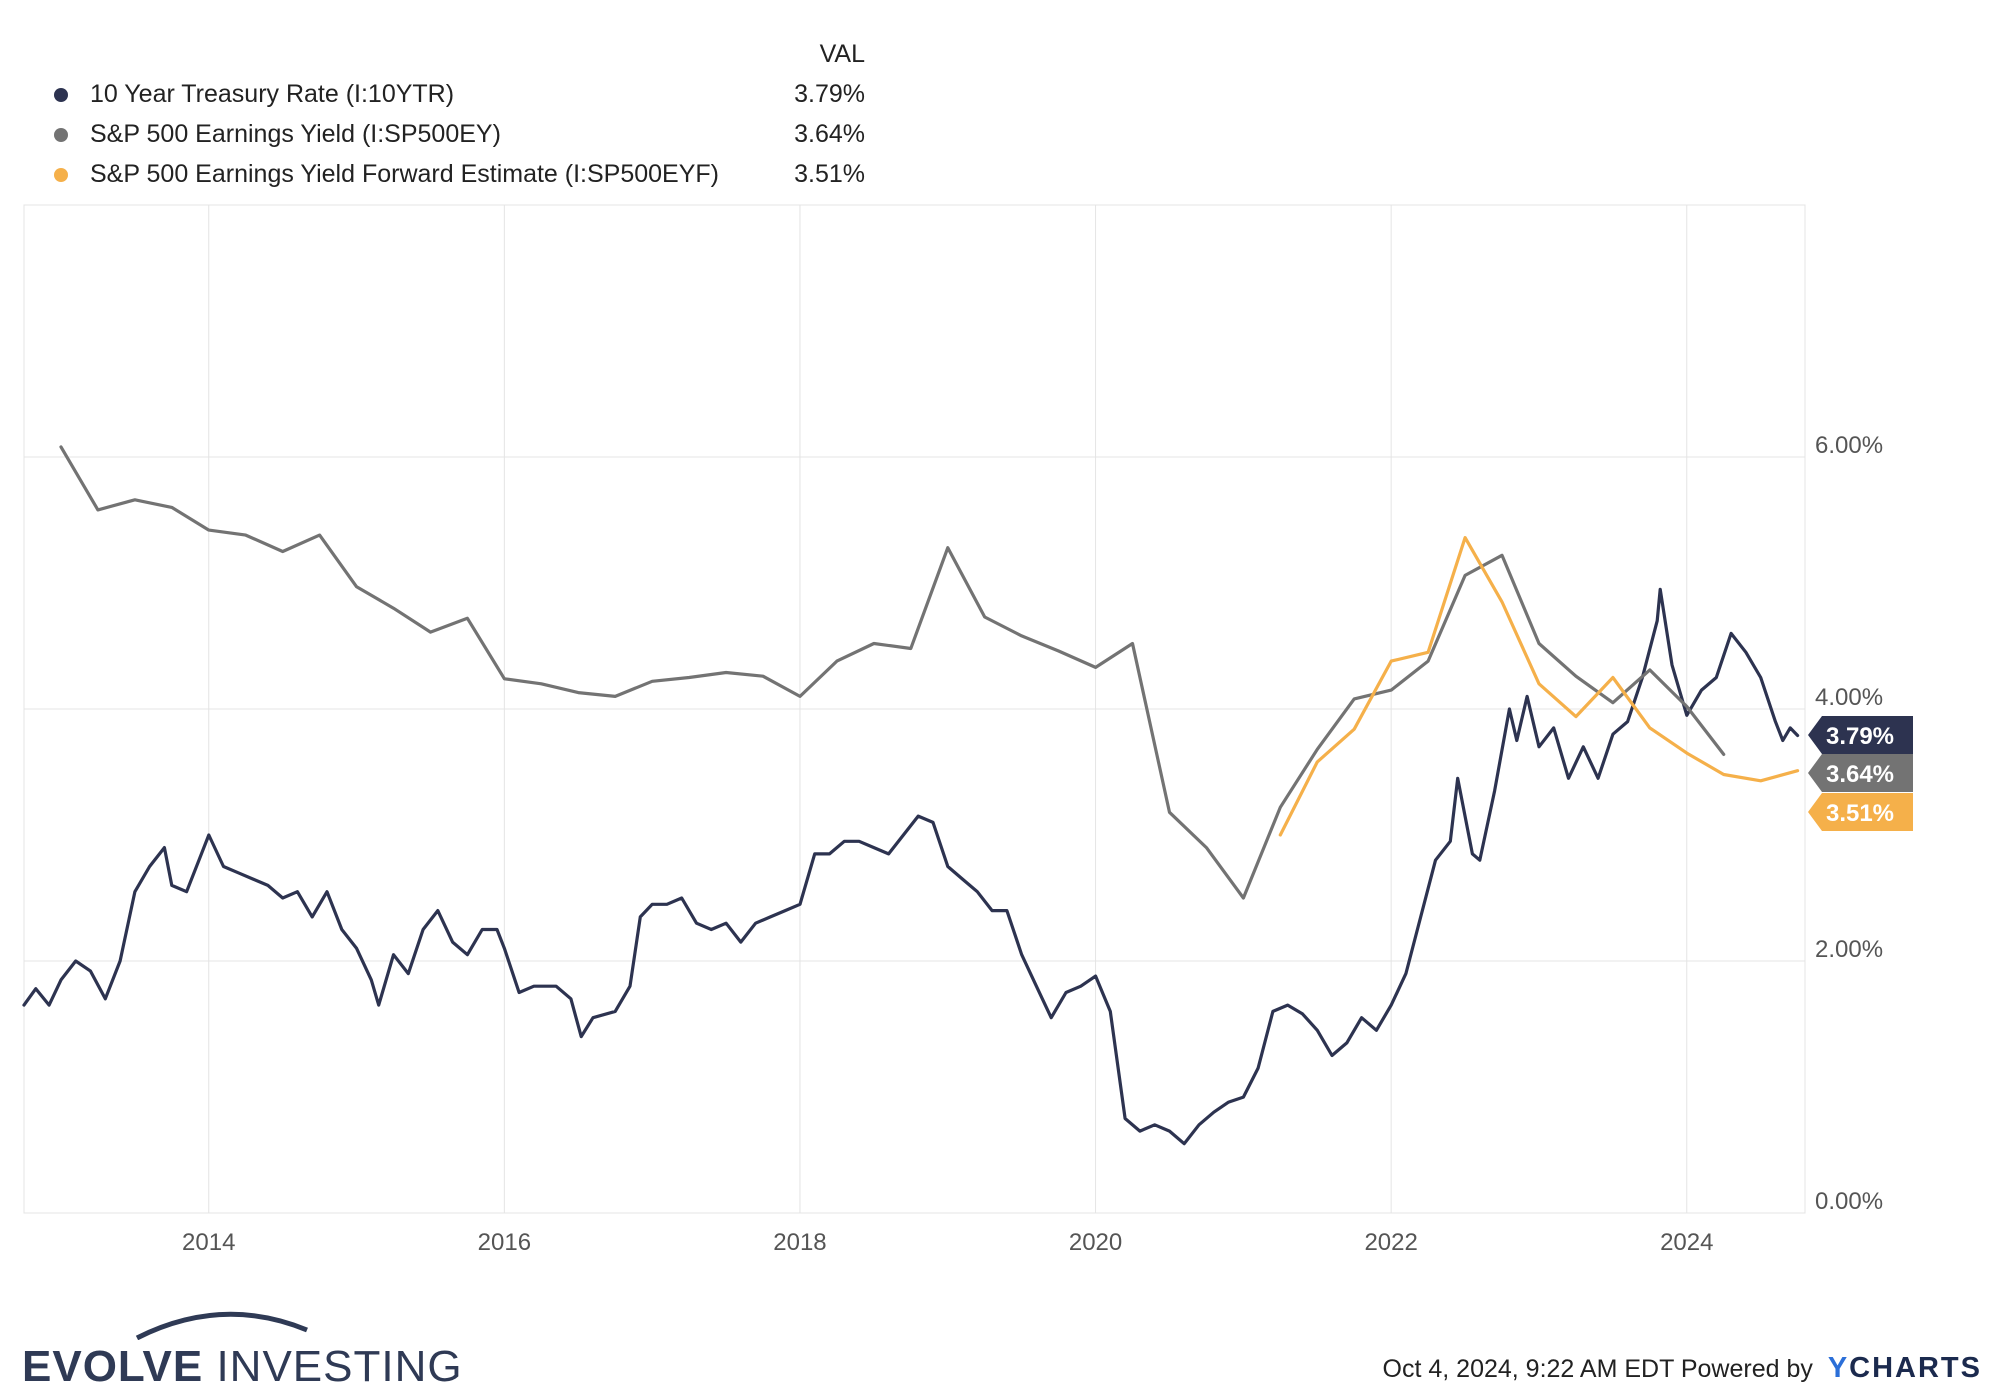 The height and width of the screenshot is (1399, 2000). I want to click on legend-item-name: S&P 500 Earnings Yield (I:SP500EY), so click(295, 134).